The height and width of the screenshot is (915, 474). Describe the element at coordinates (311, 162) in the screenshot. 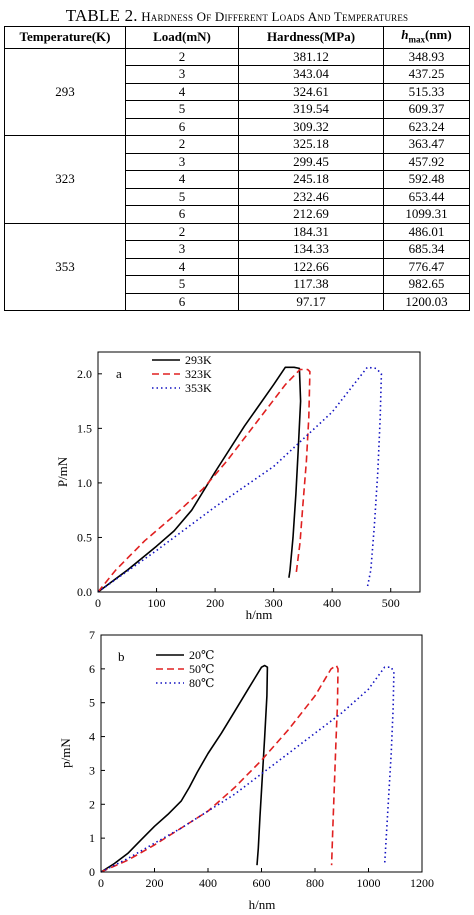

I see `cell-hardness: 299.45` at that location.